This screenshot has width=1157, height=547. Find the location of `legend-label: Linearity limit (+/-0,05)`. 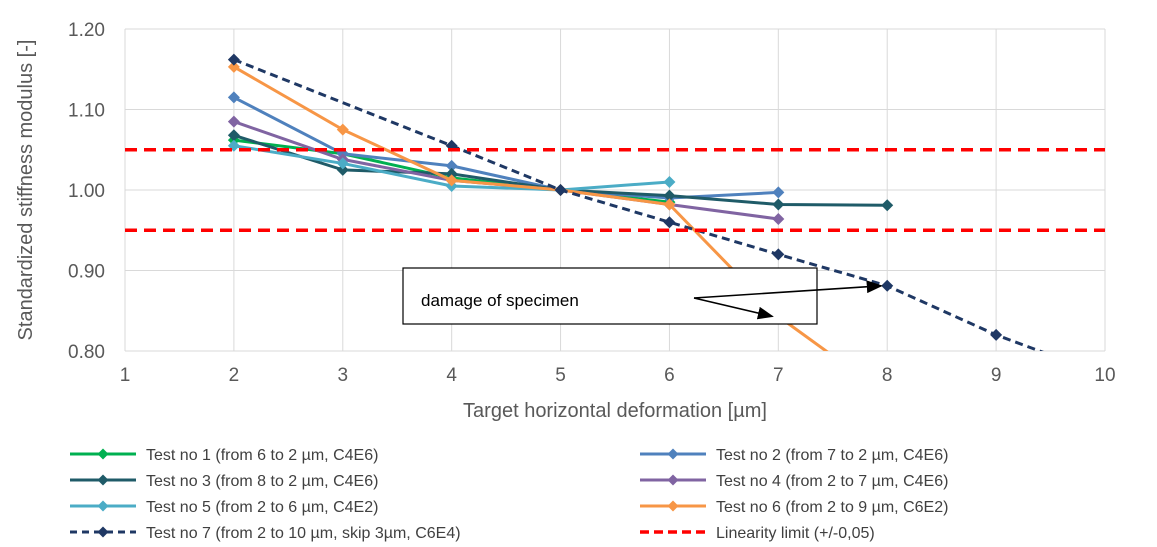

legend-label: Linearity limit (+/-0,05) is located at coordinates (795, 533).